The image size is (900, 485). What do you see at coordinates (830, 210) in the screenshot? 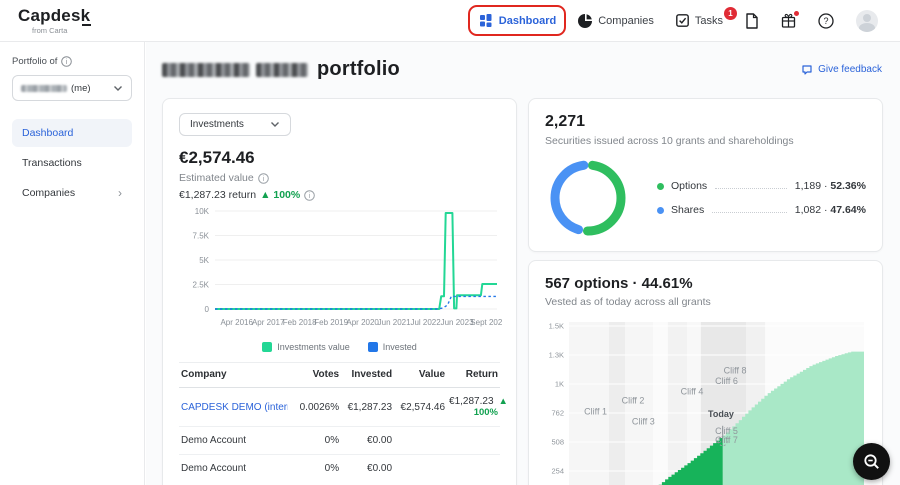
I see `shares-value: 1,082 · 47.64%` at bounding box center [830, 210].